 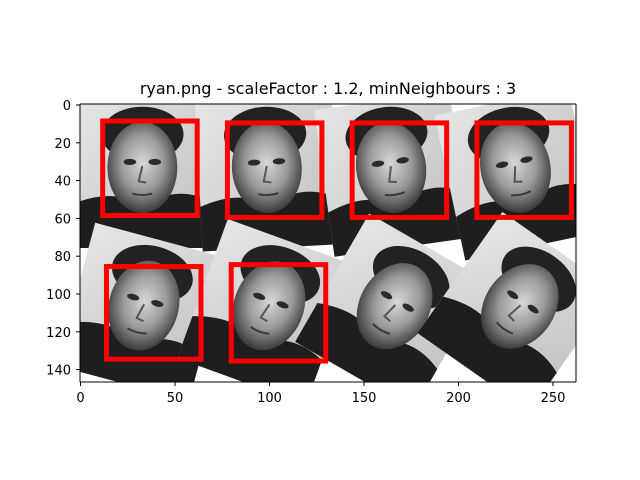 What do you see at coordinates (62, 257) in the screenshot?
I see `y-tick-label: 80` at bounding box center [62, 257].